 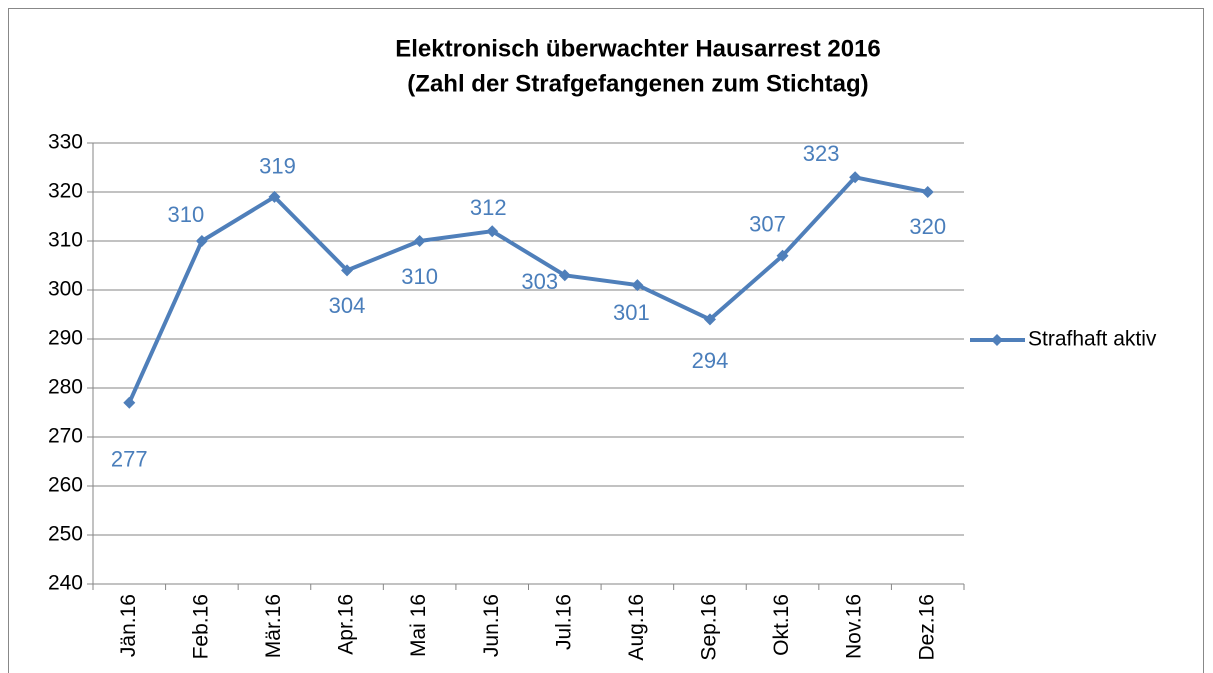 I want to click on data-label: 323, so click(x=821, y=153).